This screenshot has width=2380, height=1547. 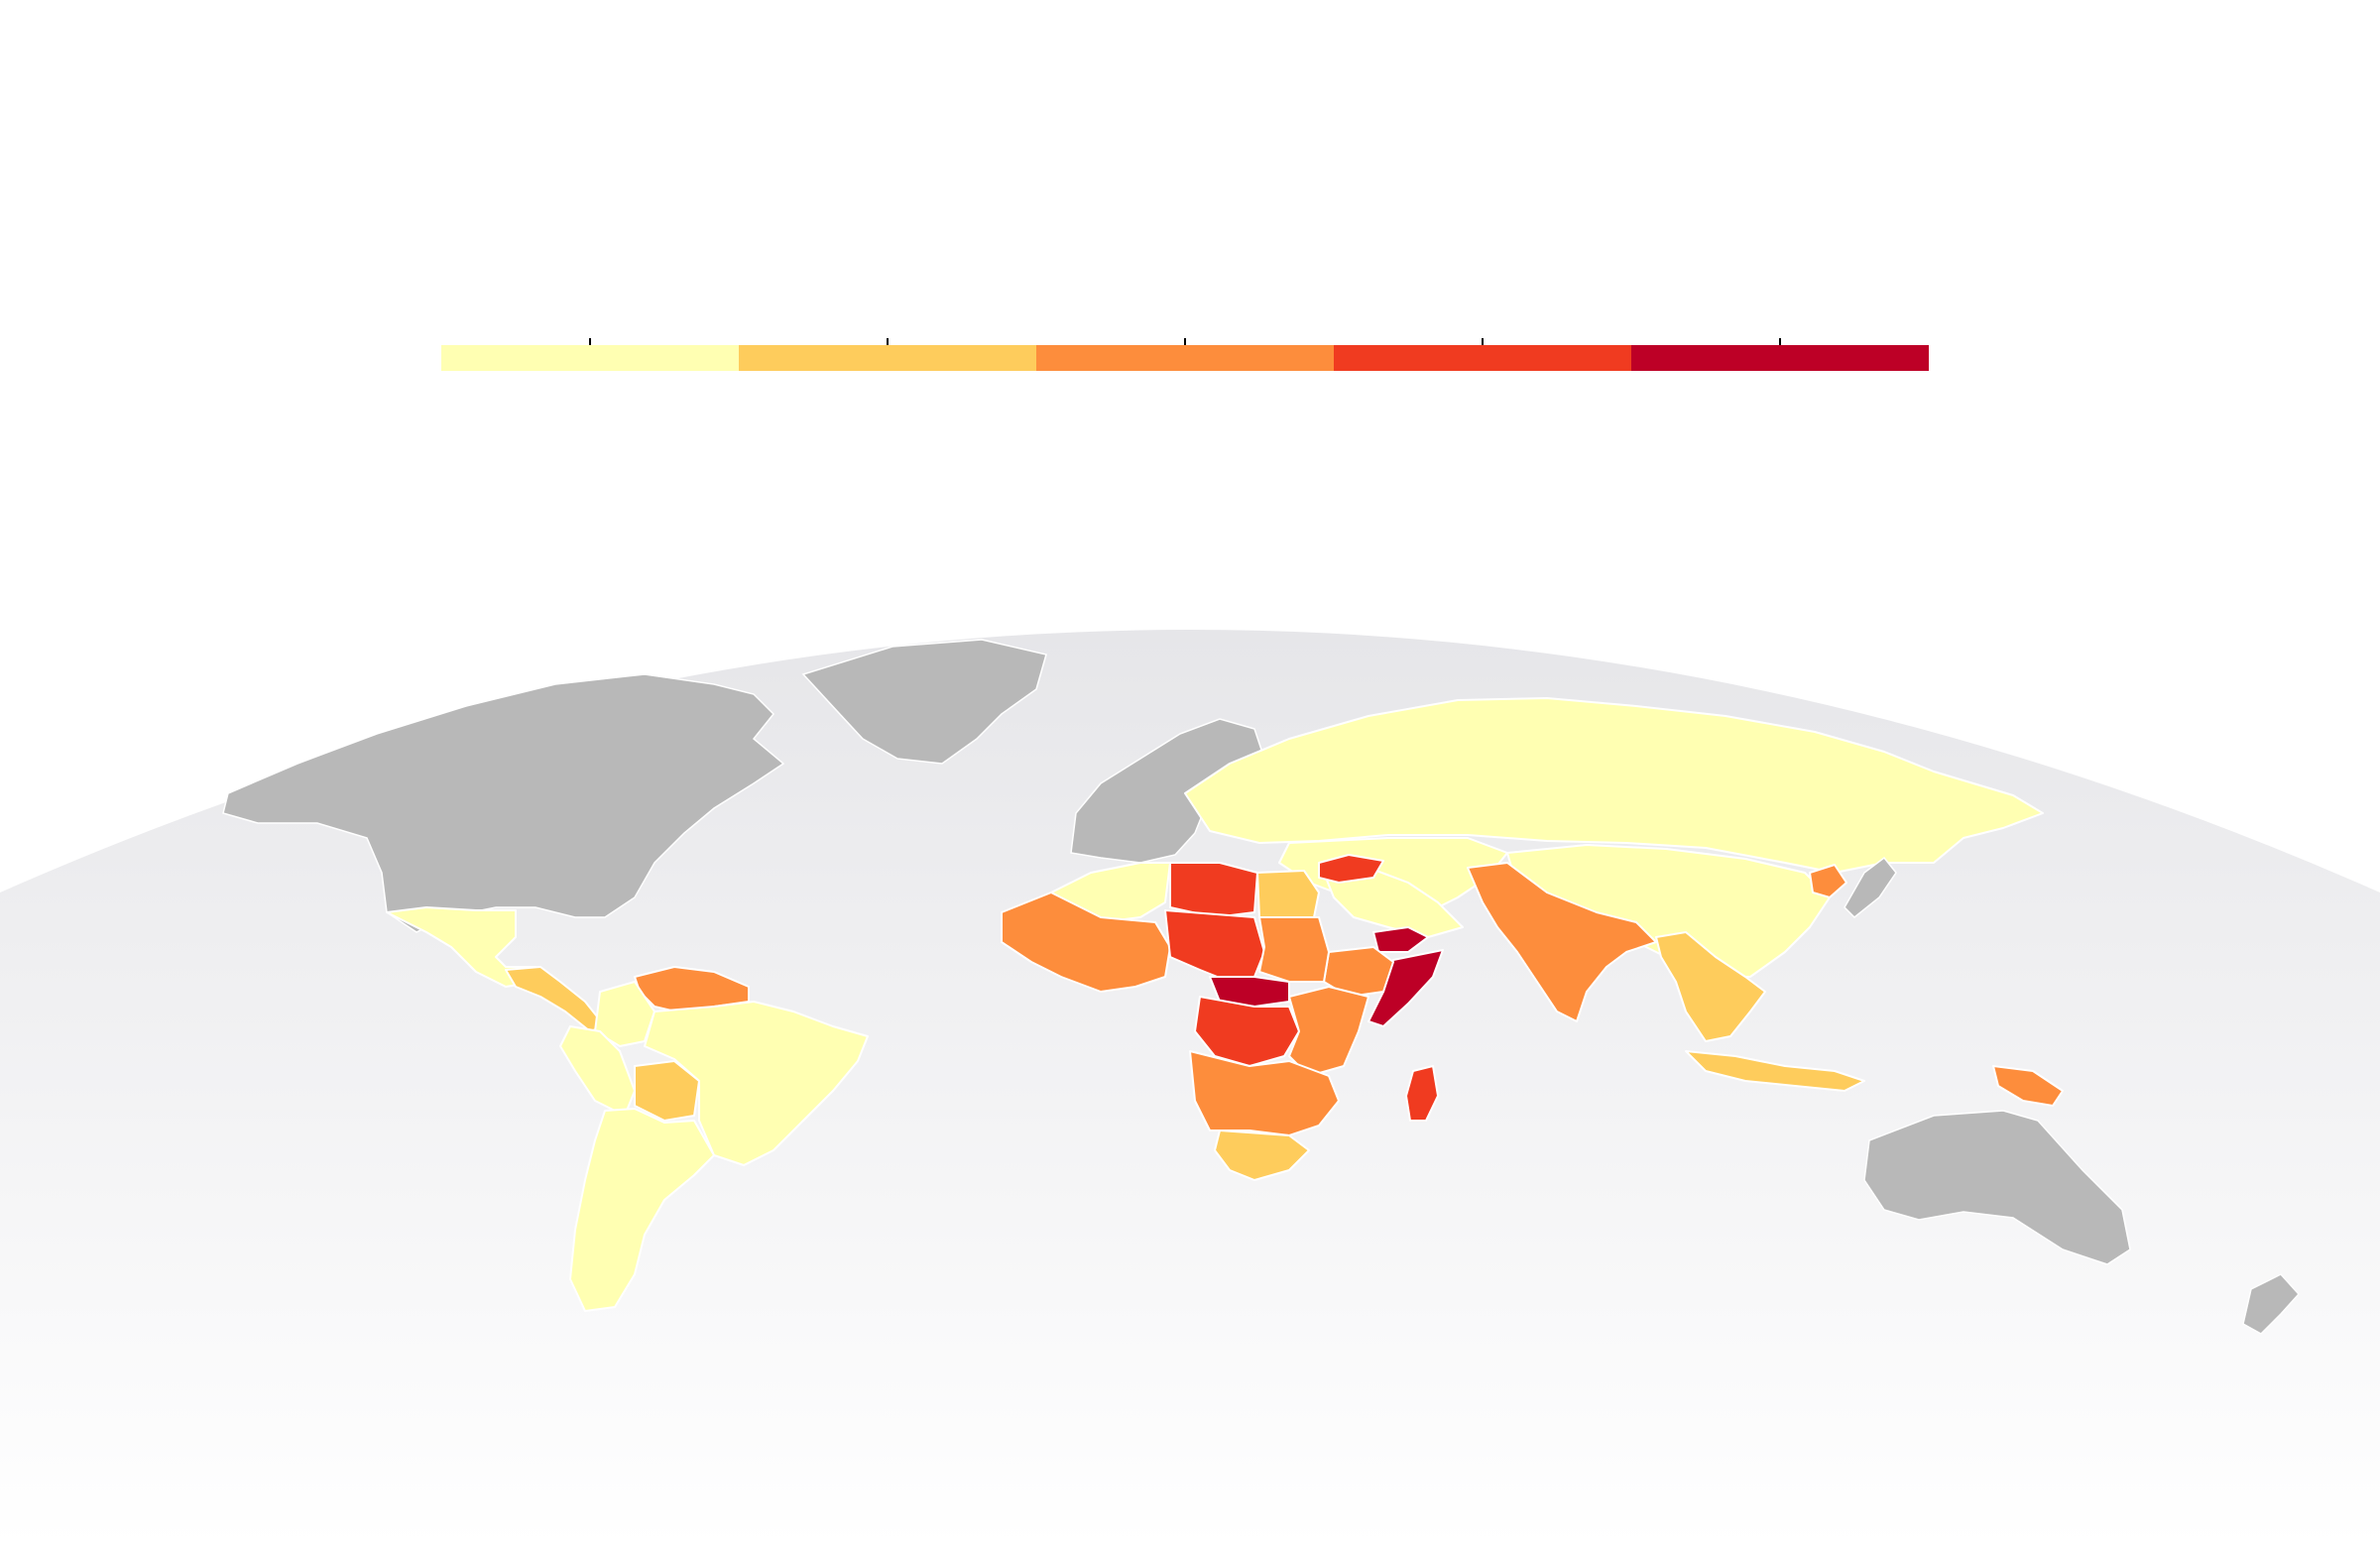 I want to click on region-brazil, so click(x=756, y=1083).